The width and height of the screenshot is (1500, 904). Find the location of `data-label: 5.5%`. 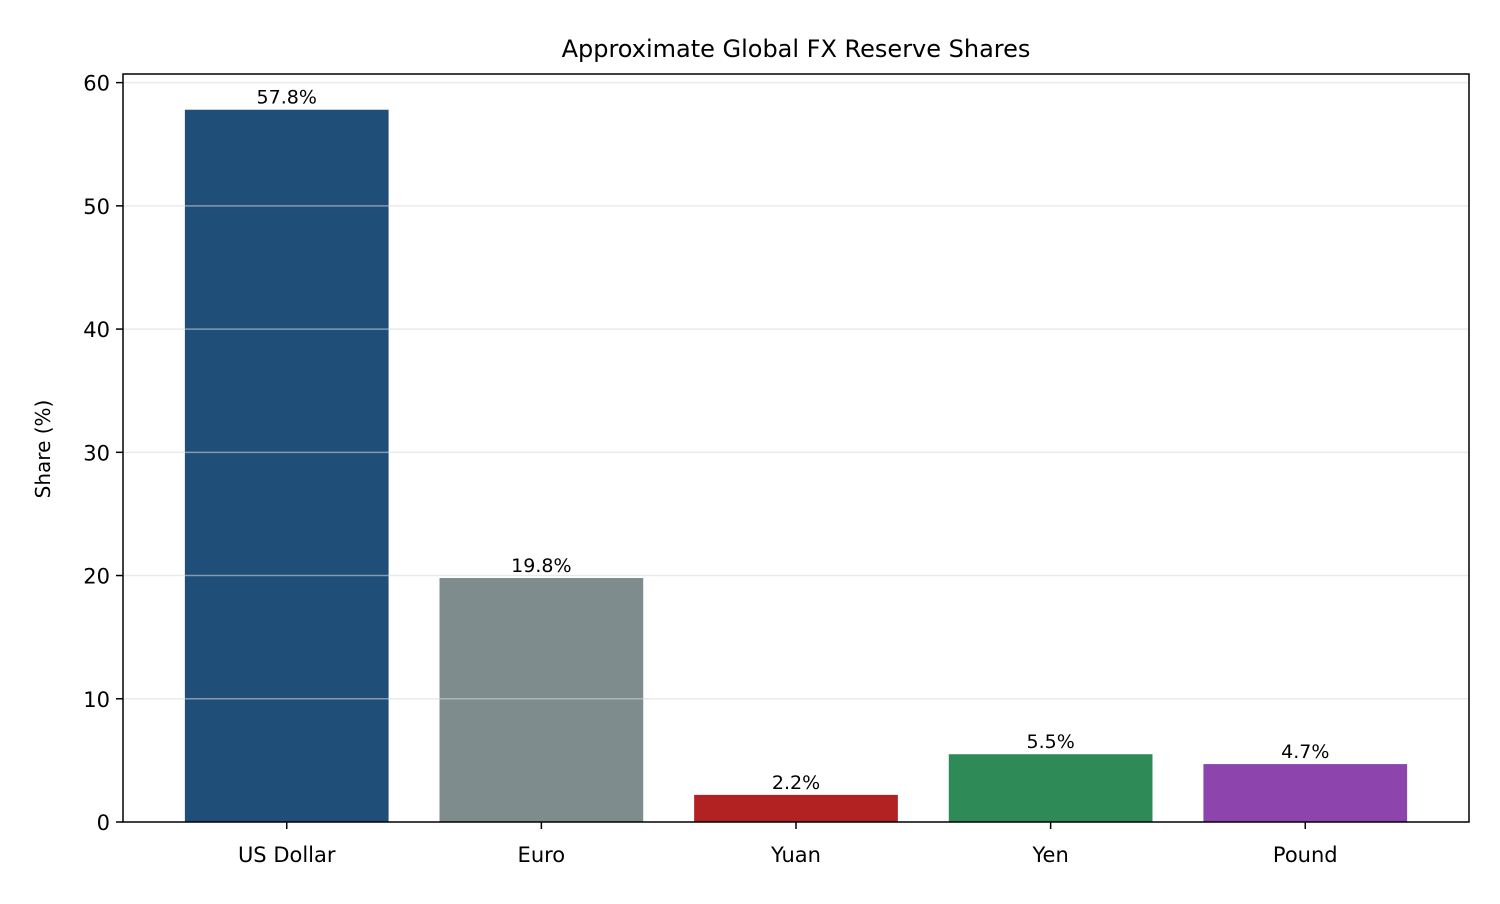

data-label: 5.5% is located at coordinates (1050, 742).